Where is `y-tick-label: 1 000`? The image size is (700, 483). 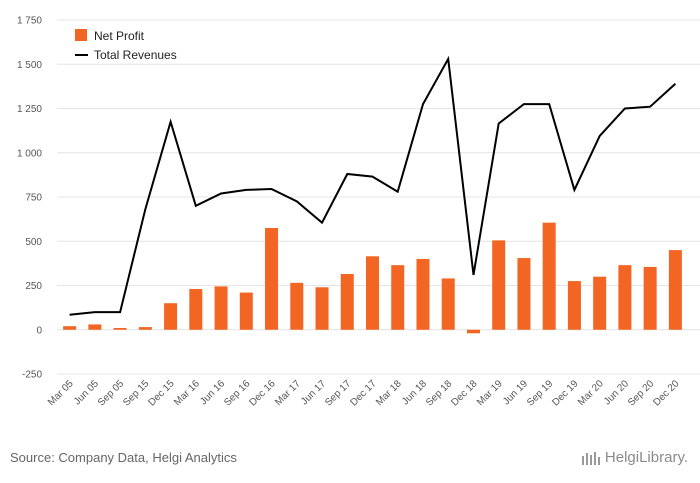
y-tick-label: 1 000 is located at coordinates (29, 153).